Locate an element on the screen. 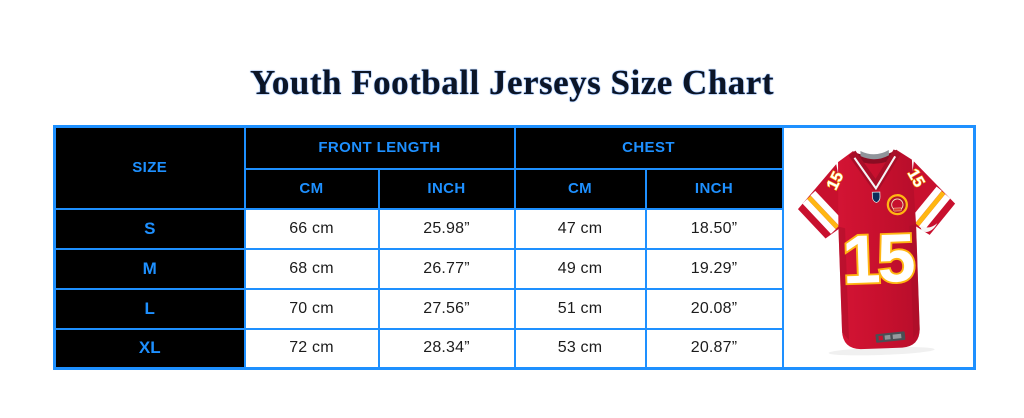 The height and width of the screenshot is (418, 1024). left-sleeve-stripes is located at coordinates (823, 212).